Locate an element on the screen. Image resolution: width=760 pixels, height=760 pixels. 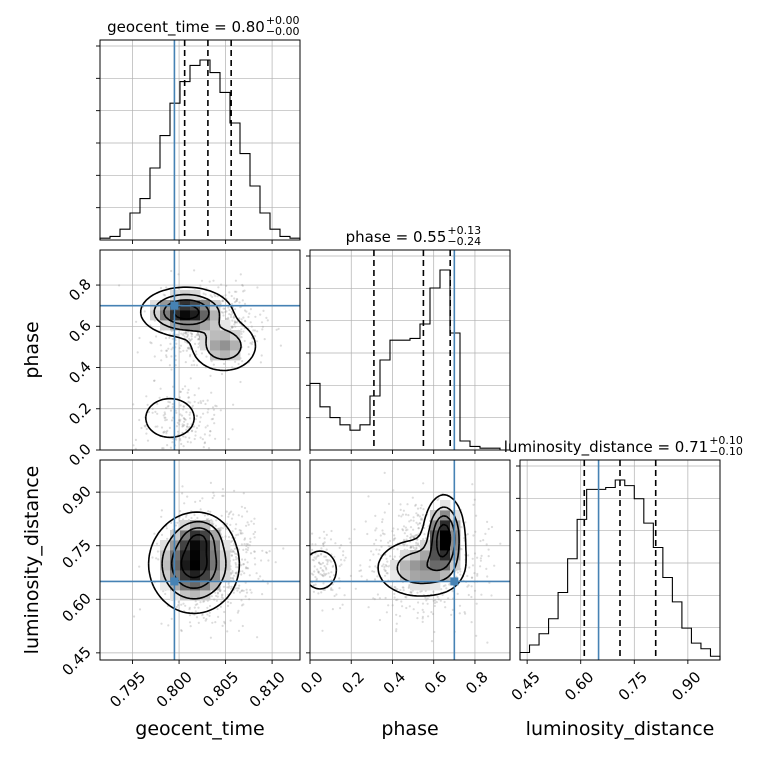
title-geocent_time: geocent_time = 0.80 +0.00−0.00 is located at coordinates (203, 26).